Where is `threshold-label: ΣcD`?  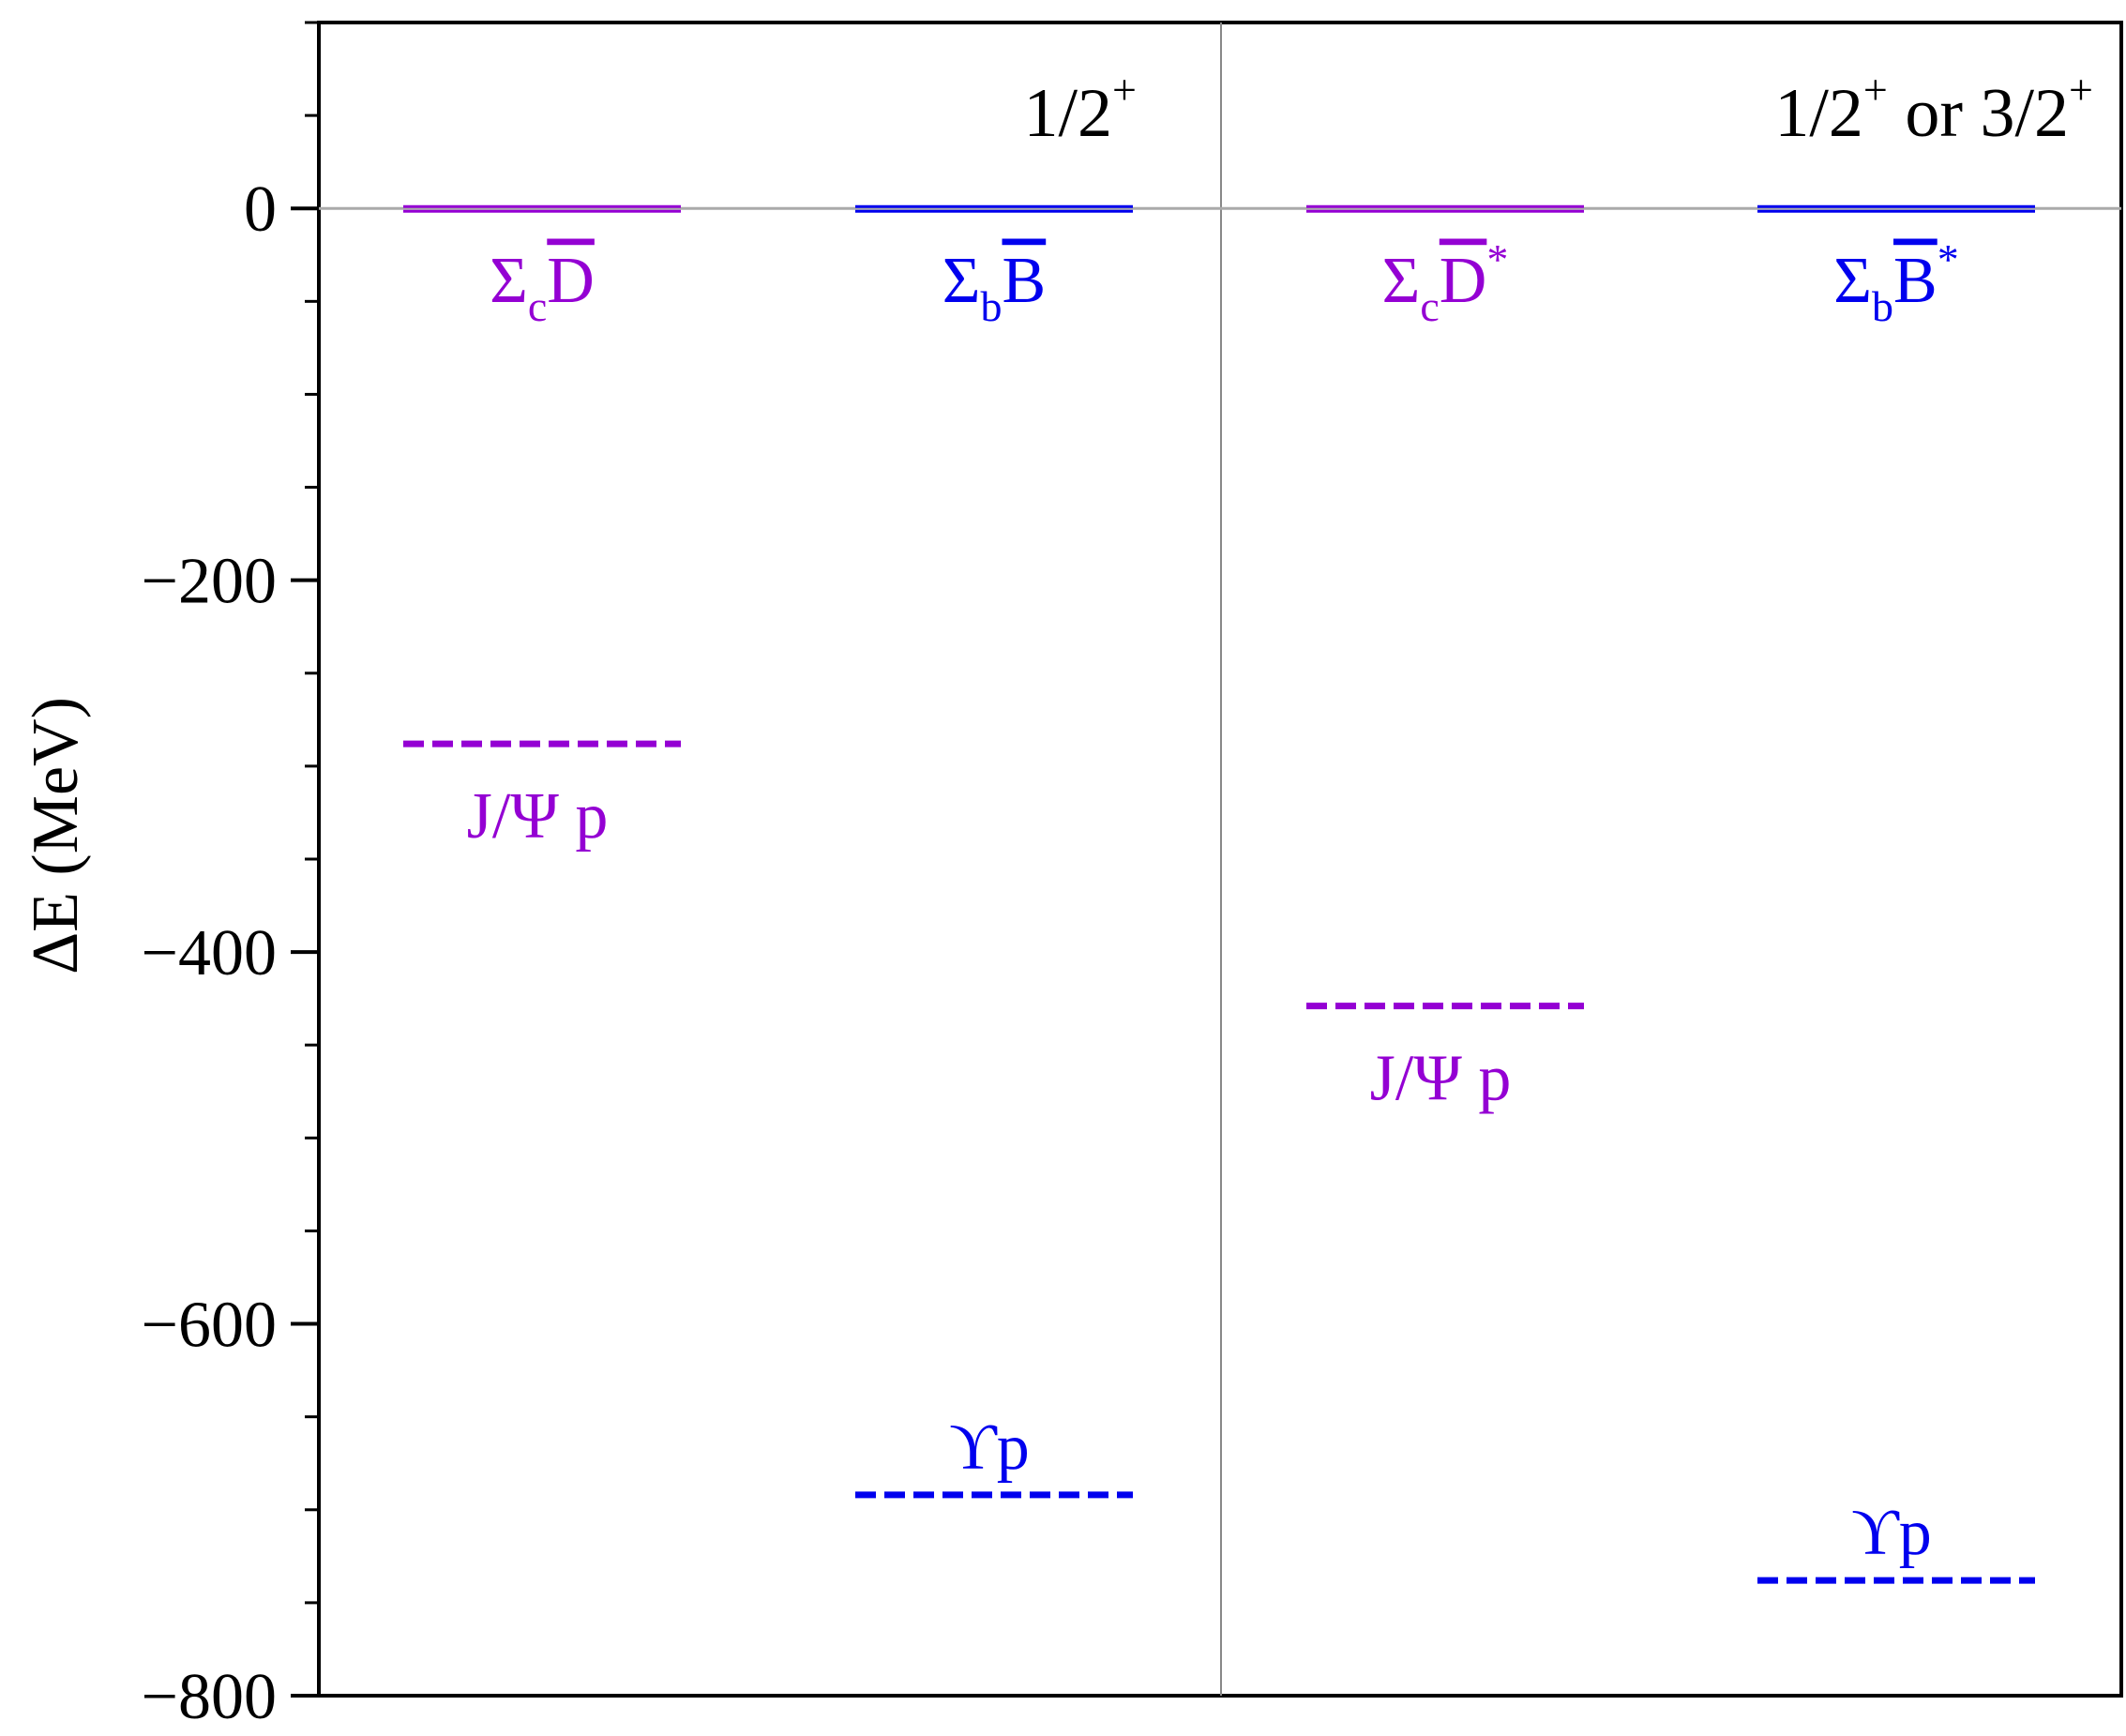 threshold-label: ΣcD is located at coordinates (542, 287).